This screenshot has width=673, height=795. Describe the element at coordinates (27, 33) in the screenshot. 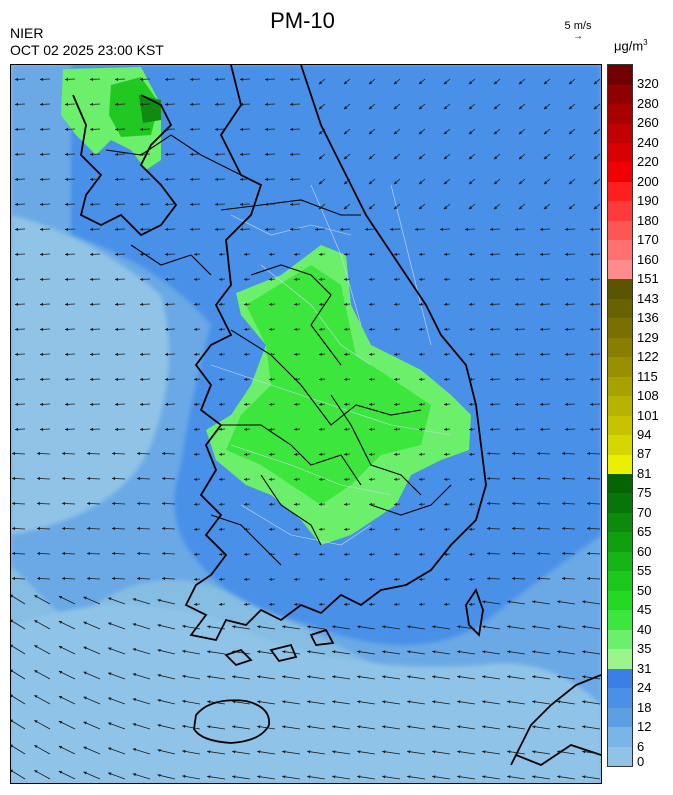

I see `agency-label: NIER` at that location.